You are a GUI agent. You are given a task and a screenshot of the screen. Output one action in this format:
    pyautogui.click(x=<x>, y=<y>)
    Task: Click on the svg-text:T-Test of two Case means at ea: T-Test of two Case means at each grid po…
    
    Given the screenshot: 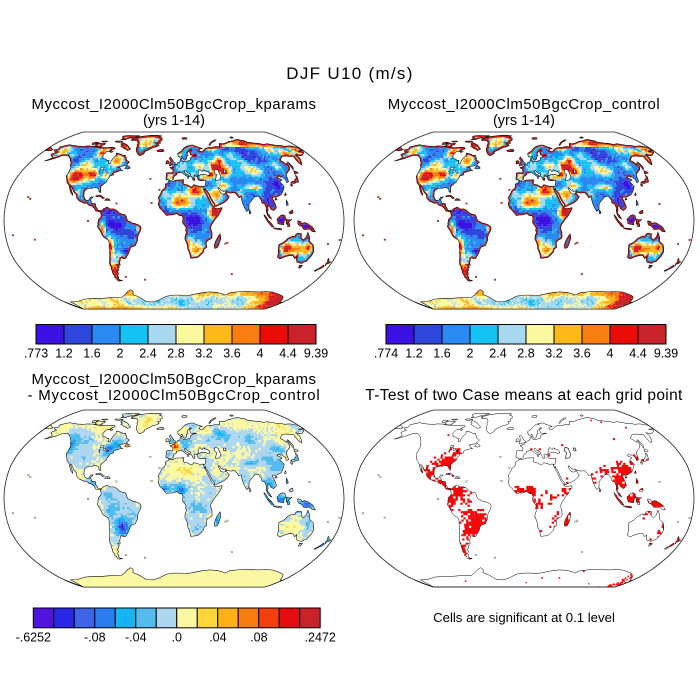 What is the action you would take?
    pyautogui.click(x=524, y=395)
    